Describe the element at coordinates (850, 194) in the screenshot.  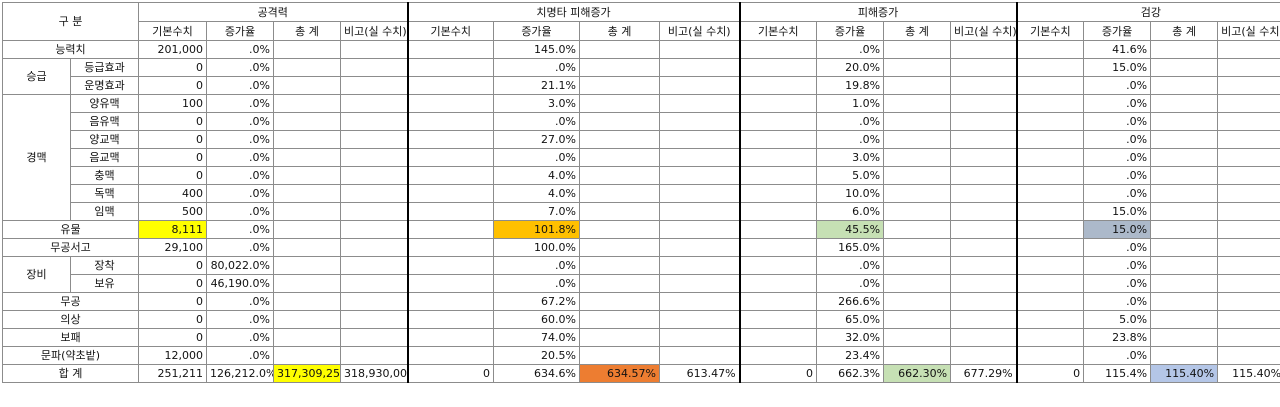
I see `value-cell: 10.0%` at that location.